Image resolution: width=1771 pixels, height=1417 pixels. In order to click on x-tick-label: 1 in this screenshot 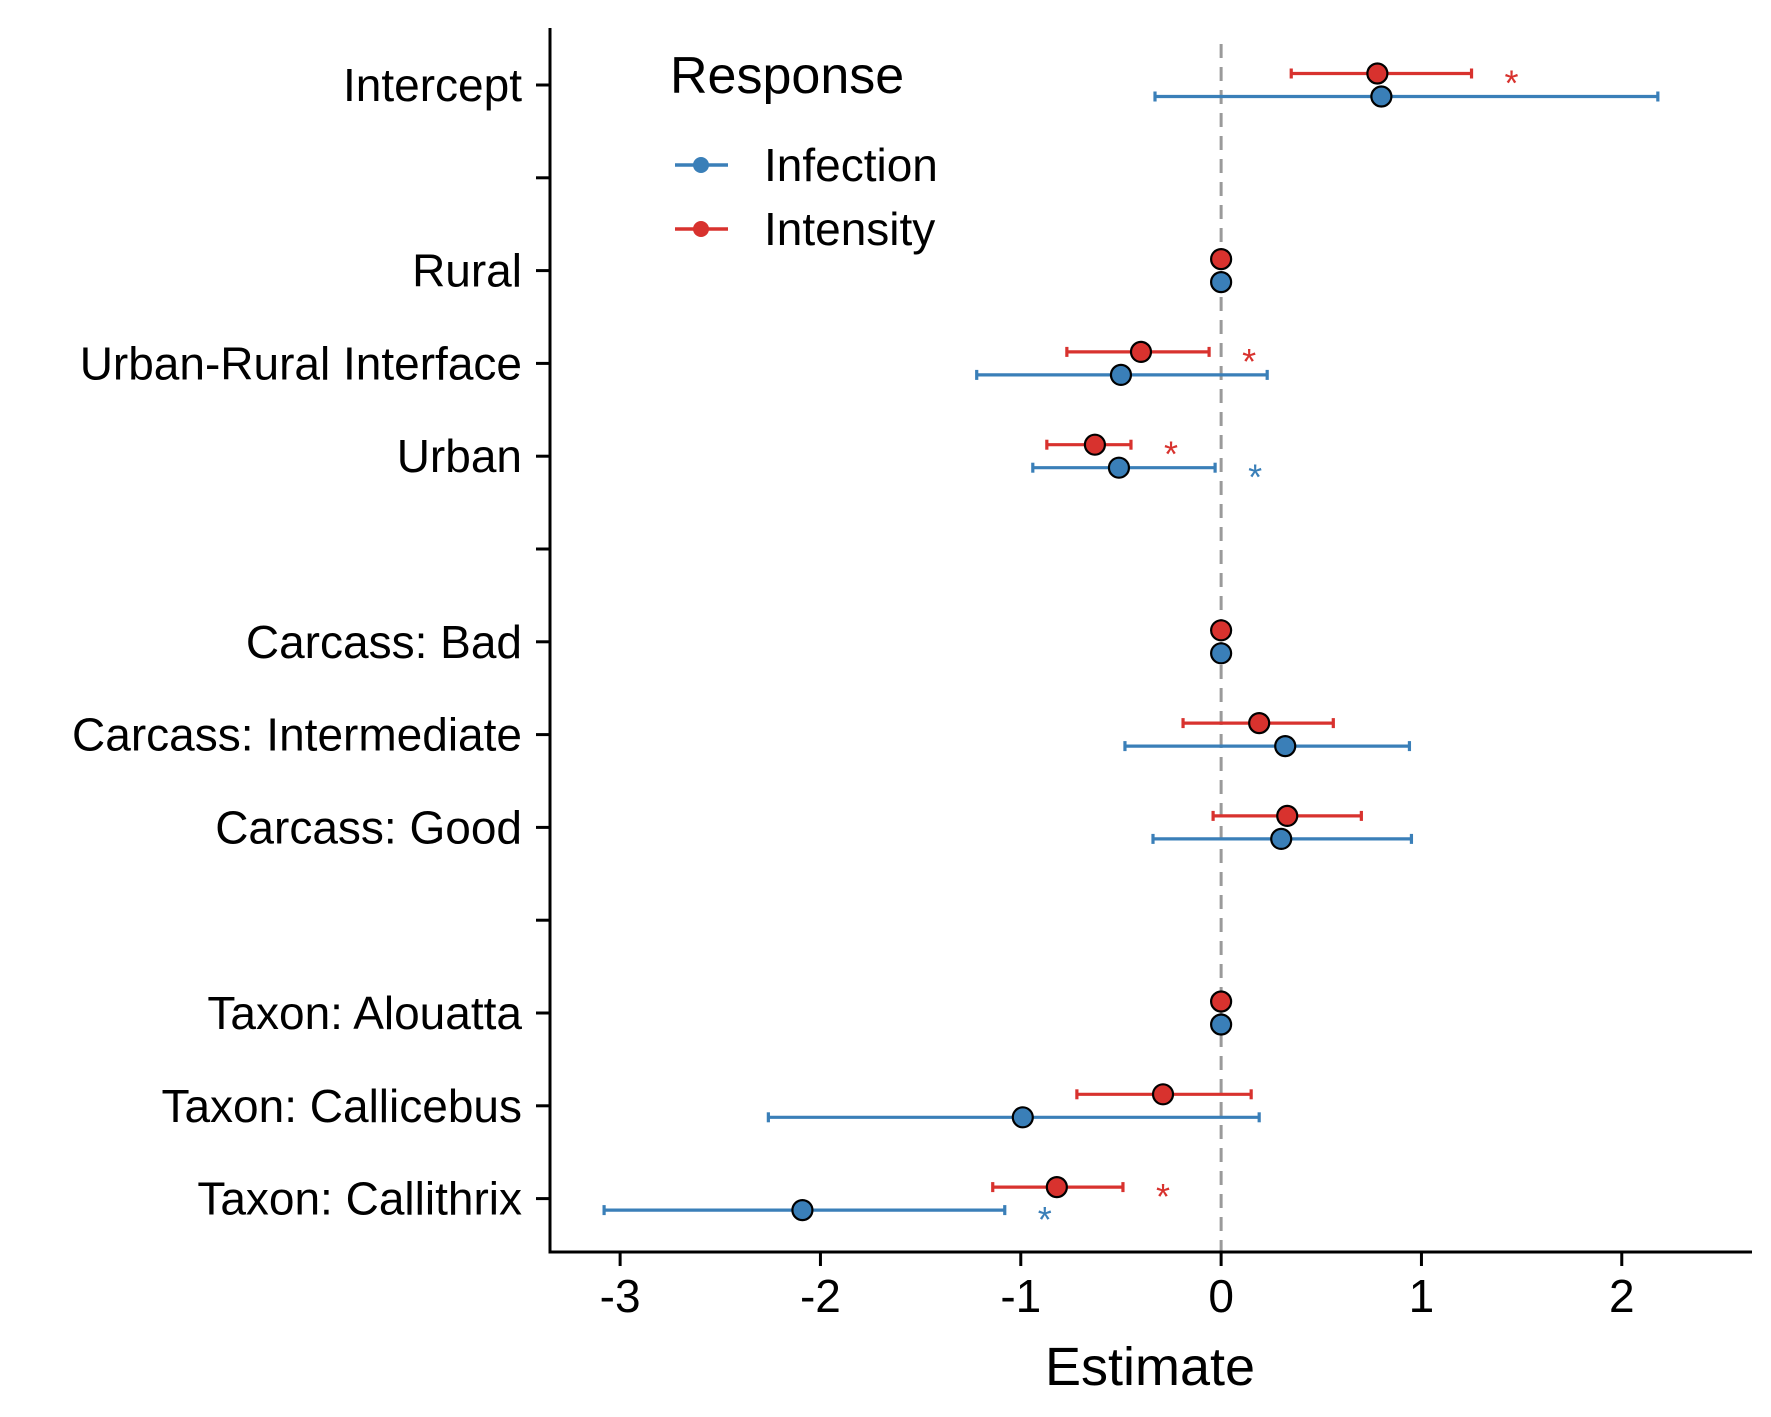, I will do `click(1422, 1296)`.